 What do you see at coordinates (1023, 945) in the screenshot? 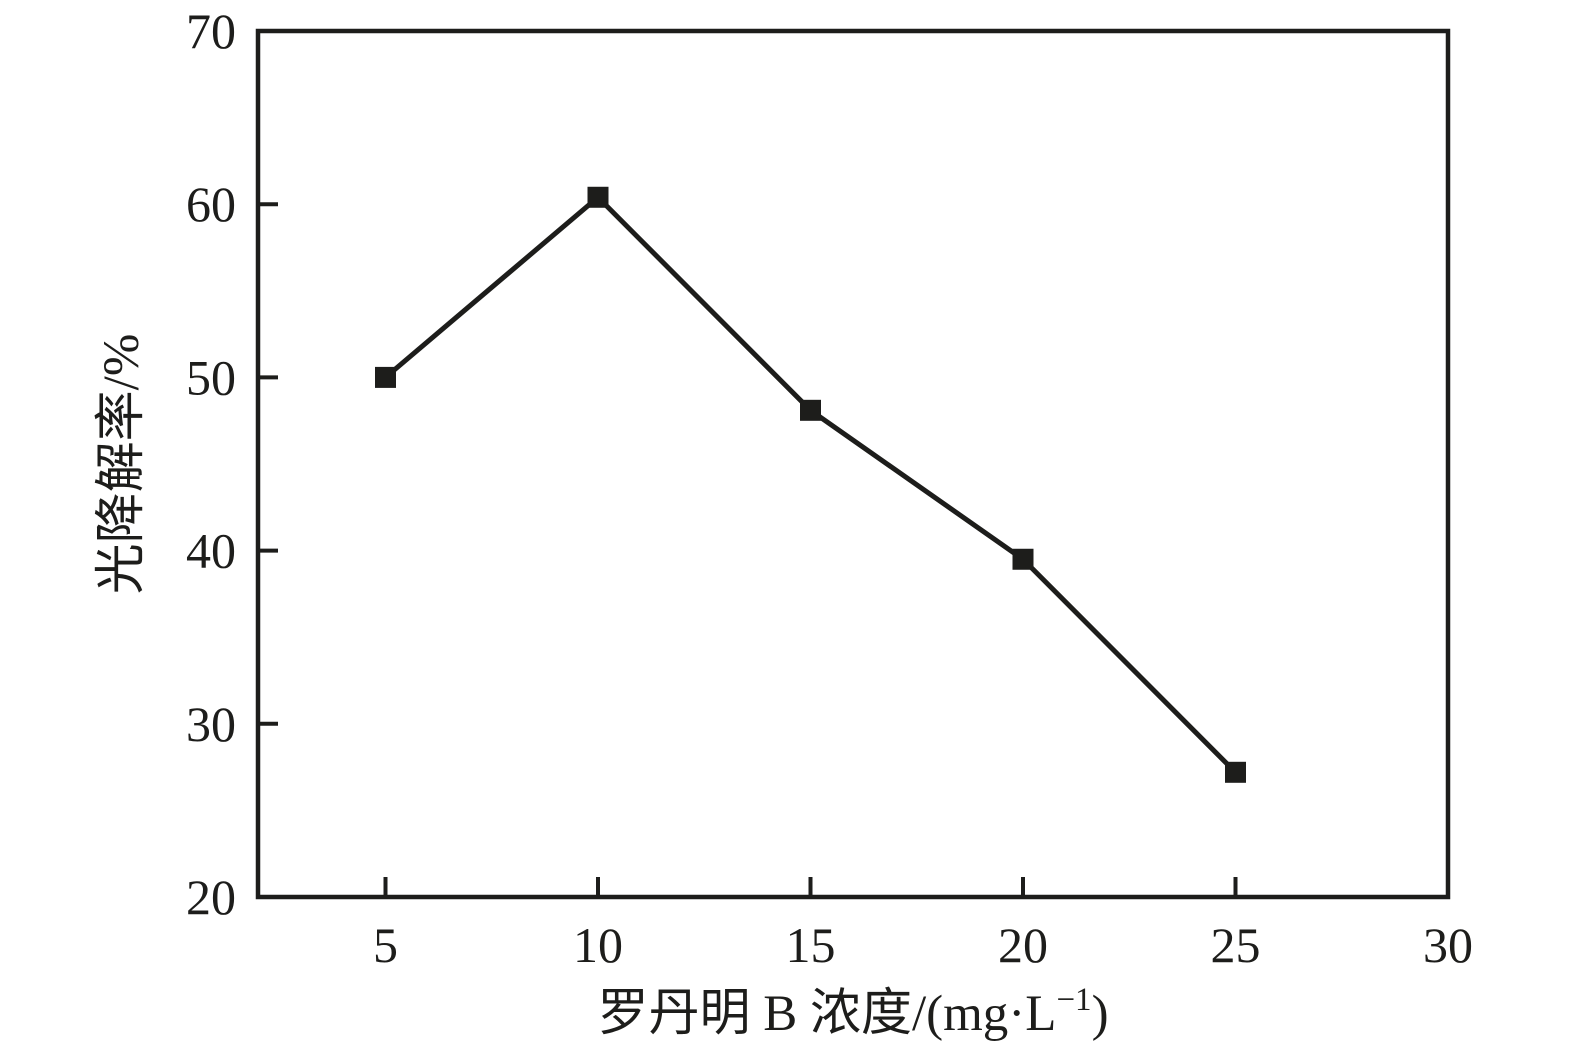
I see `x-tick-label: 20` at bounding box center [1023, 945].